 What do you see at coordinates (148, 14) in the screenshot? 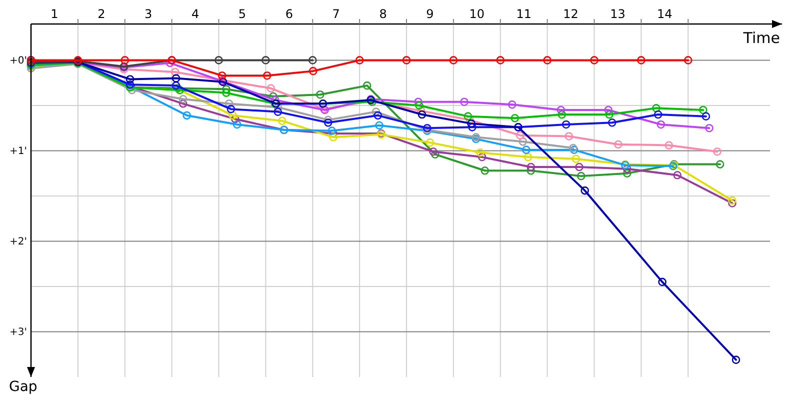
I see `x-tick-label: 3` at bounding box center [148, 14].